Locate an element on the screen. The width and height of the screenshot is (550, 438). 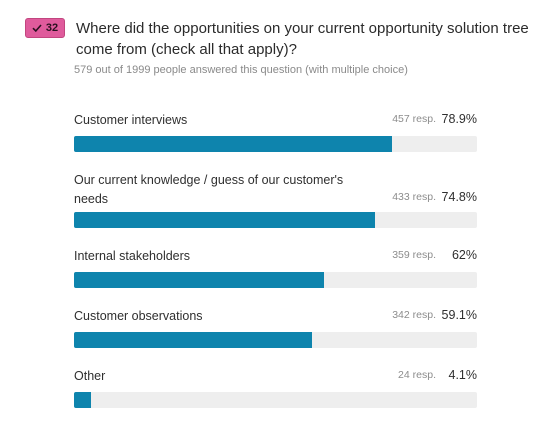
option-row: Customer interviews 457 resp. 78.9% is located at coordinates (275, 132).